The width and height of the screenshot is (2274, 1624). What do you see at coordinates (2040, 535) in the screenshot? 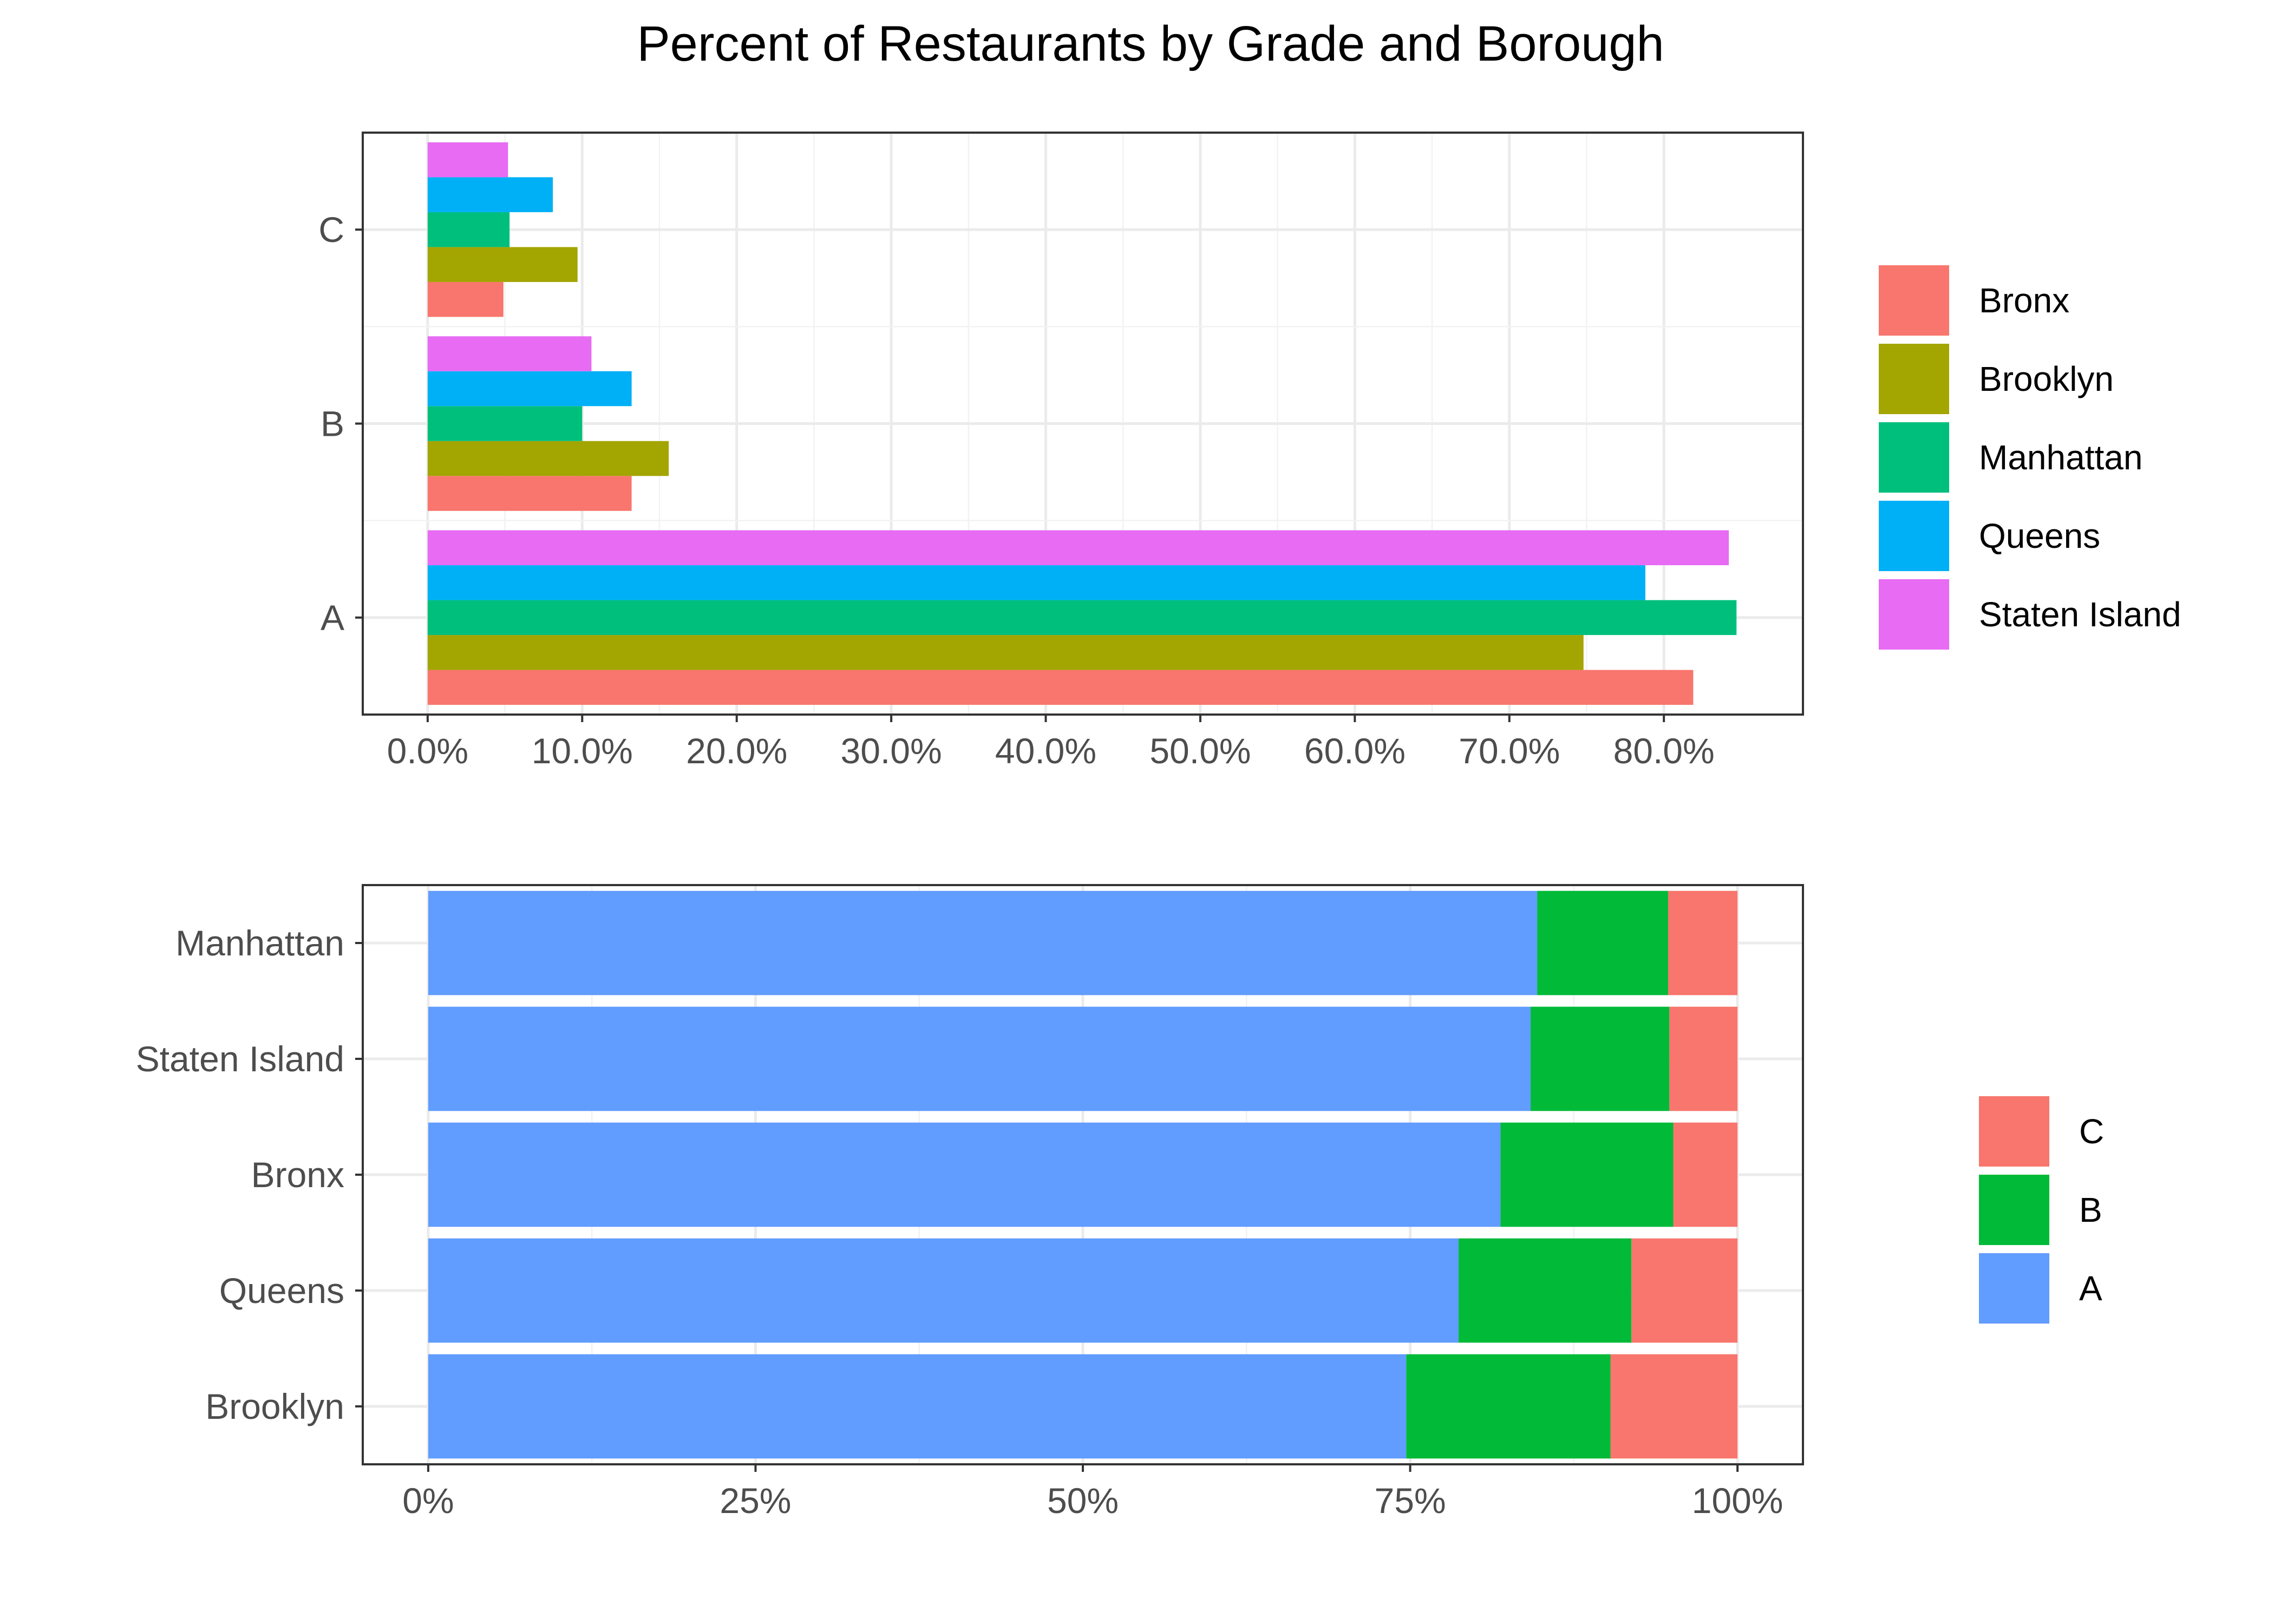
I see `legend-label: Queens` at bounding box center [2040, 535].